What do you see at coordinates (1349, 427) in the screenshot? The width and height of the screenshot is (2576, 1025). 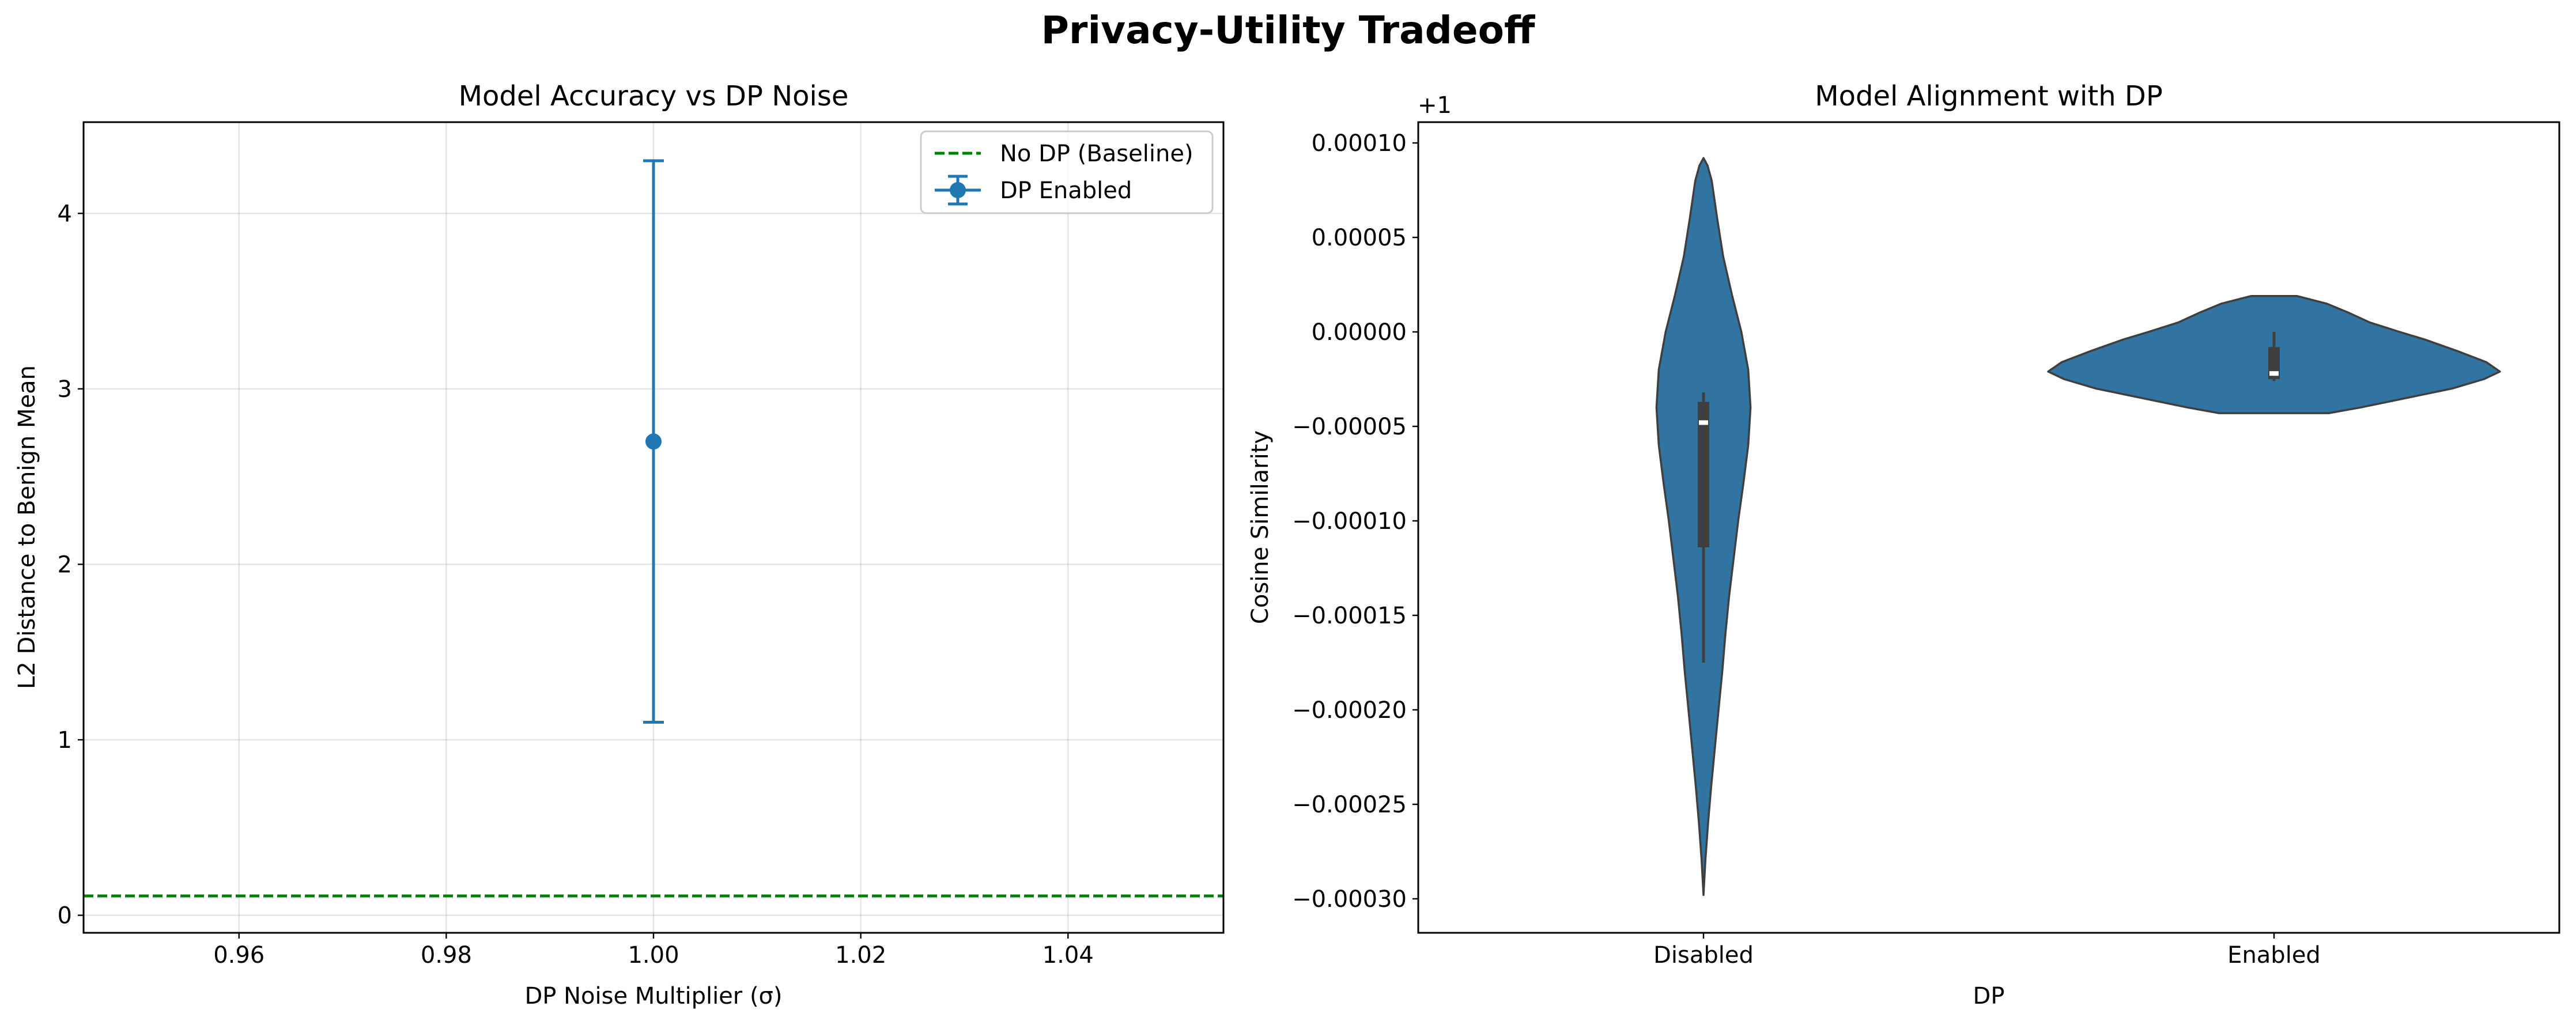 I see `y-tick-label: −0.00005` at bounding box center [1349, 427].